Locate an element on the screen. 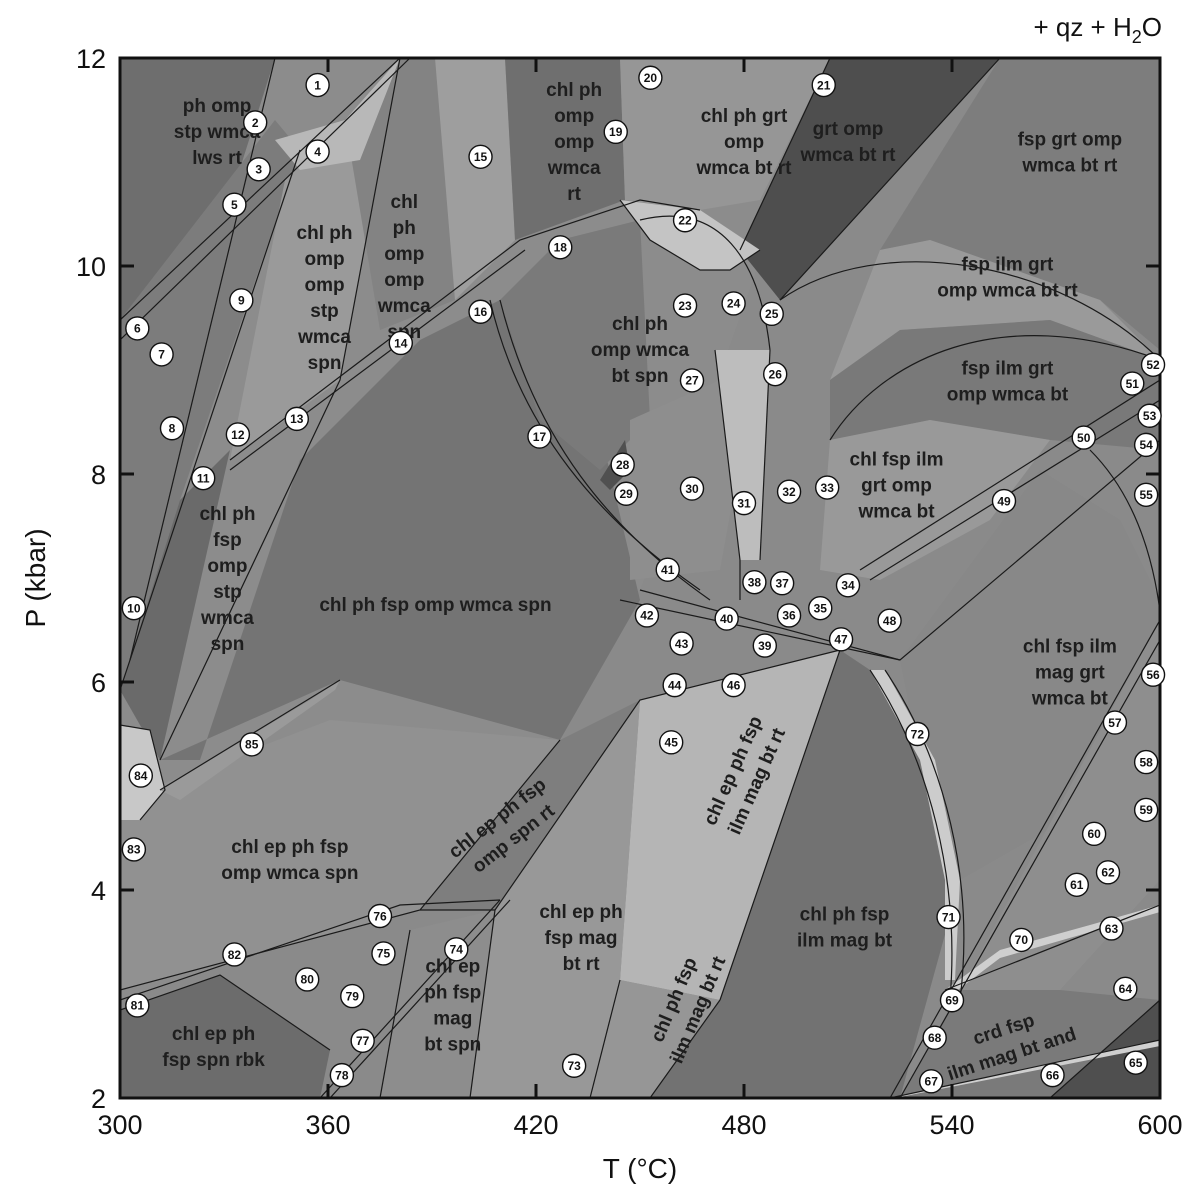  field-number-marker: 5 is located at coordinates (234, 204).